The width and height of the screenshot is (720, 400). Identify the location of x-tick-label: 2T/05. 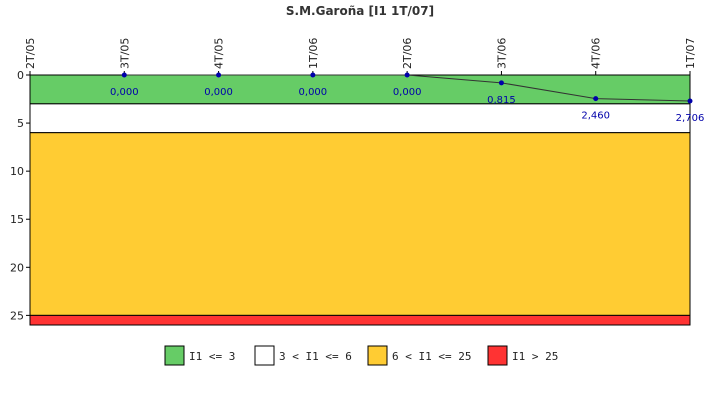
(30, 53).